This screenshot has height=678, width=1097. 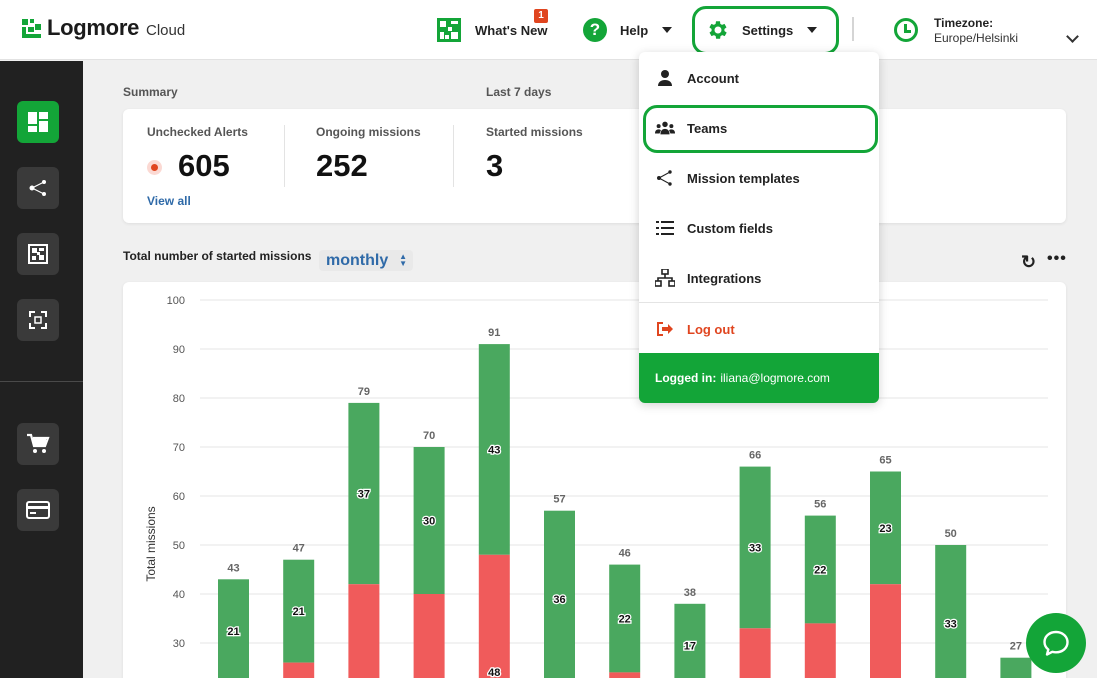 I want to click on y-axis-label: Total missions, so click(x=151, y=543).